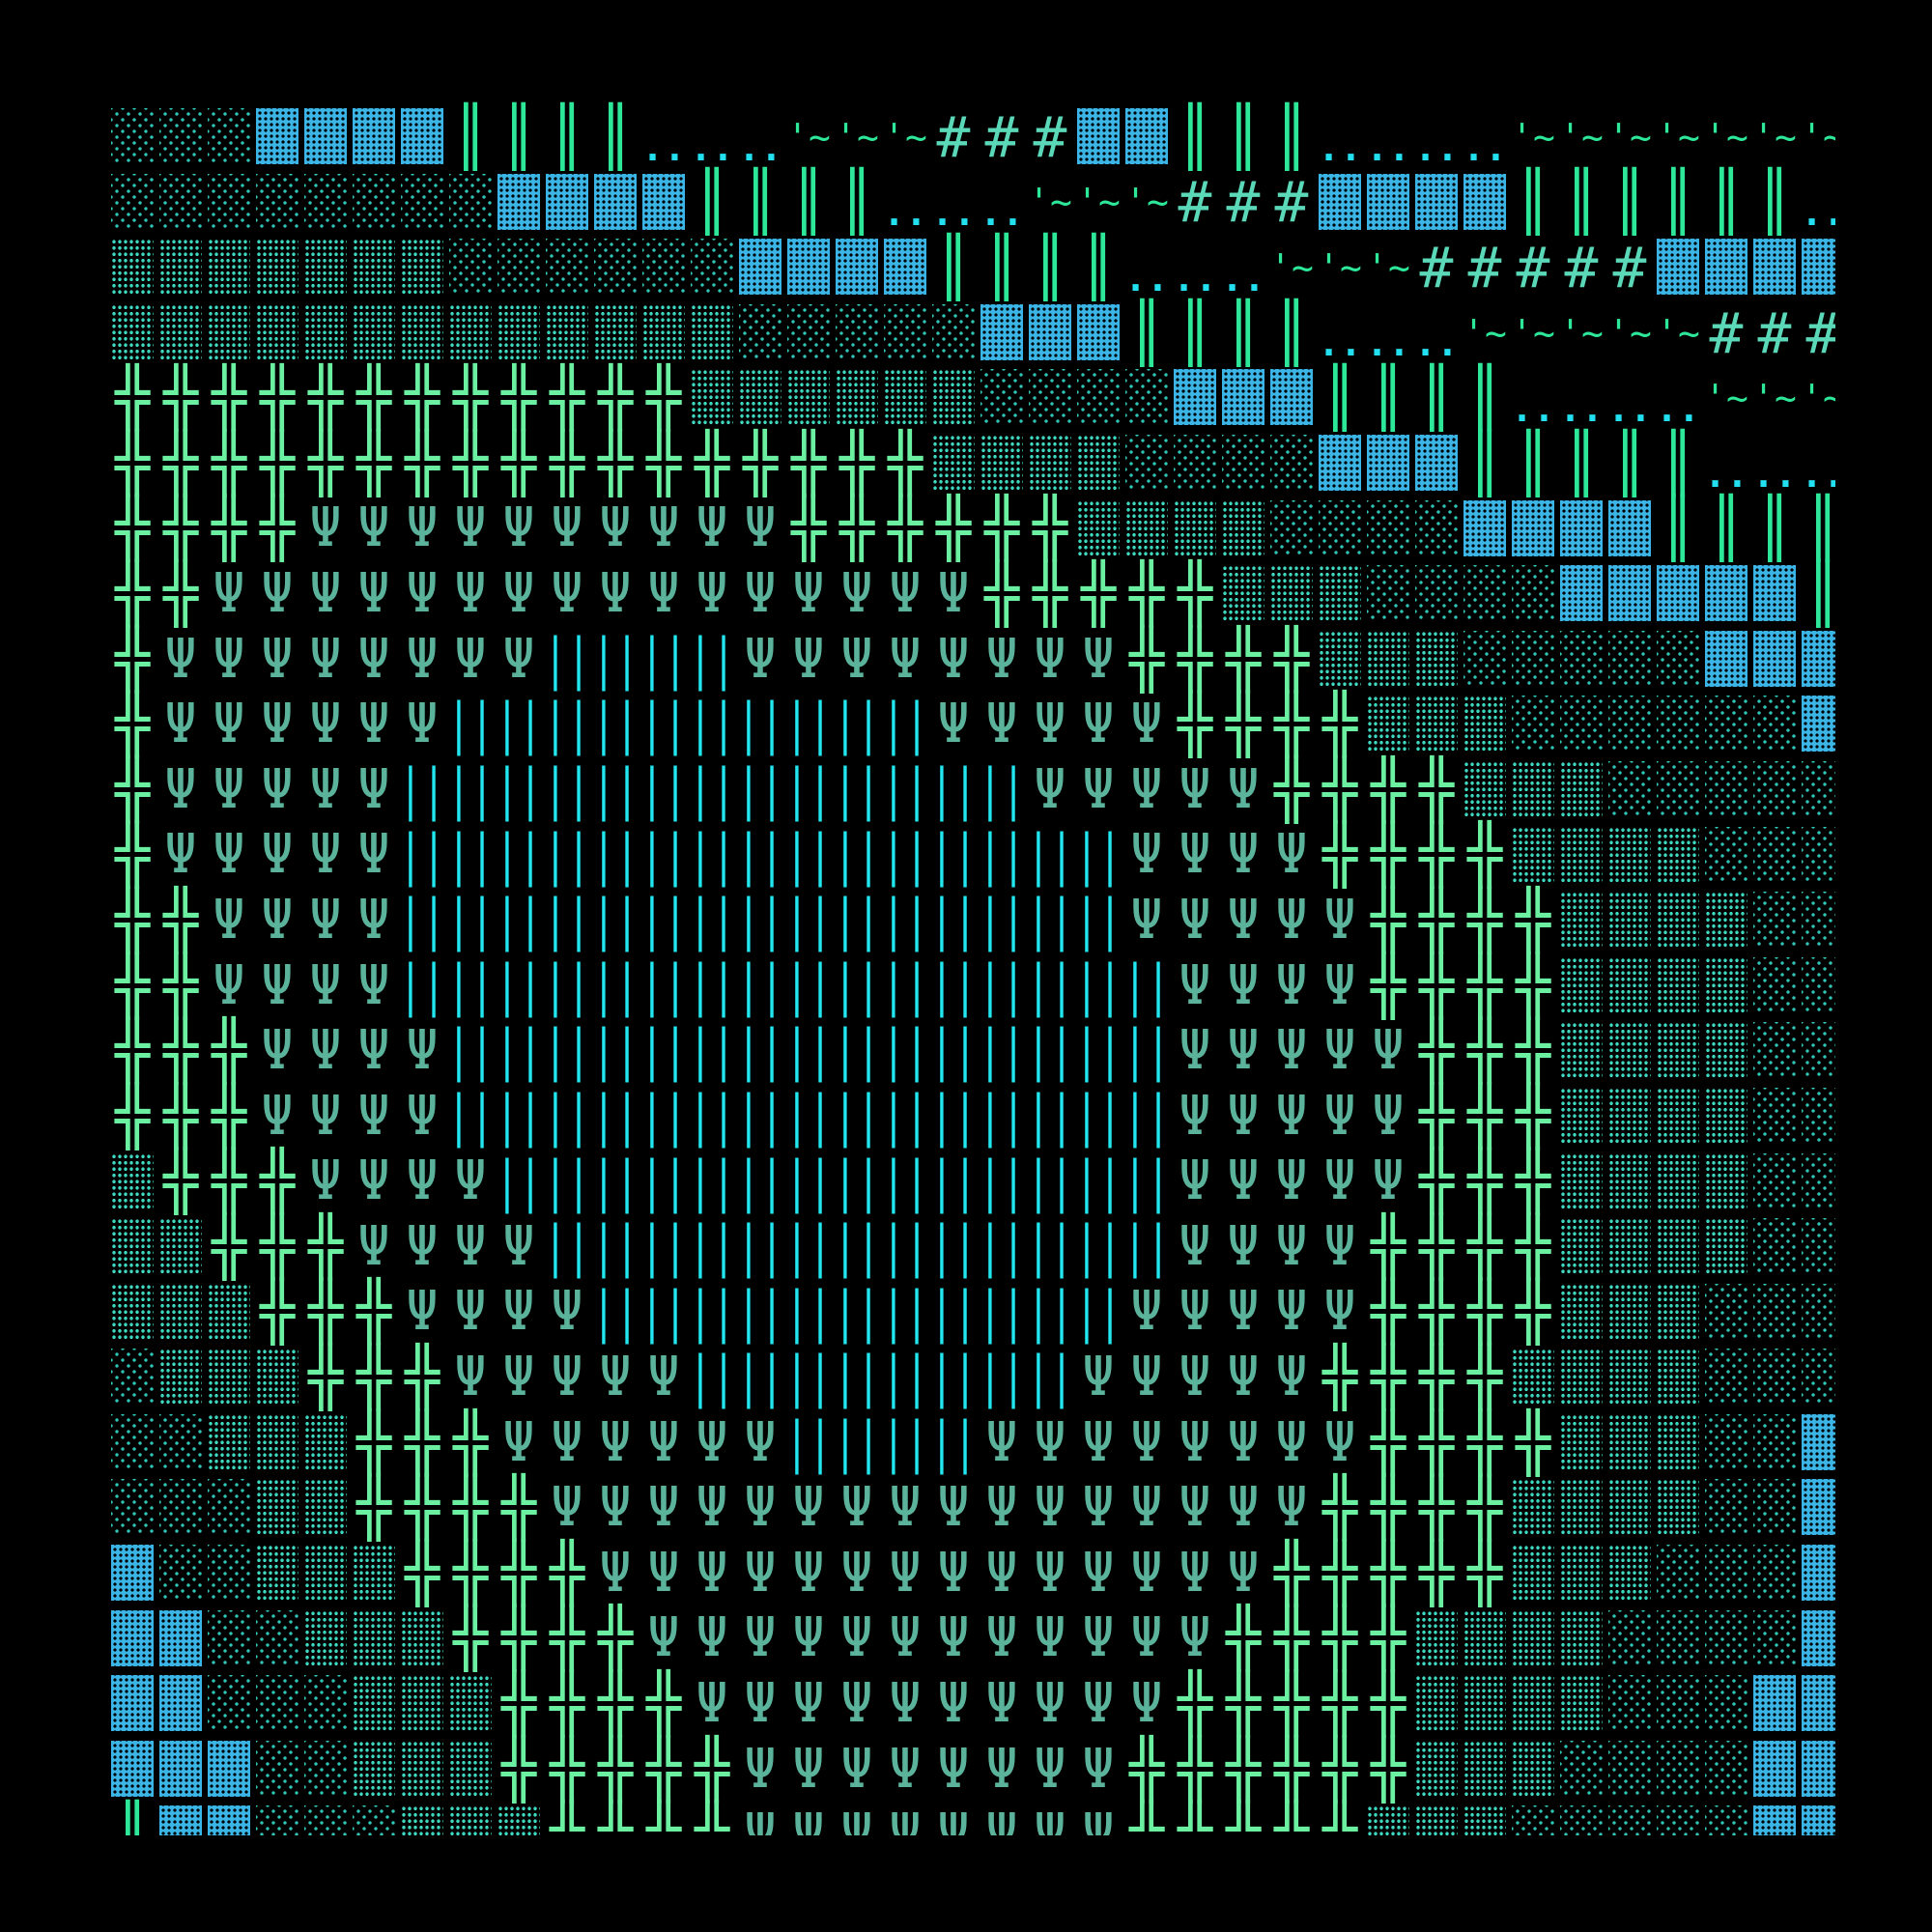 The width and height of the screenshot is (1932, 1932). What do you see at coordinates (1146, 202) in the screenshot?
I see `tilde-char: '~` at bounding box center [1146, 202].